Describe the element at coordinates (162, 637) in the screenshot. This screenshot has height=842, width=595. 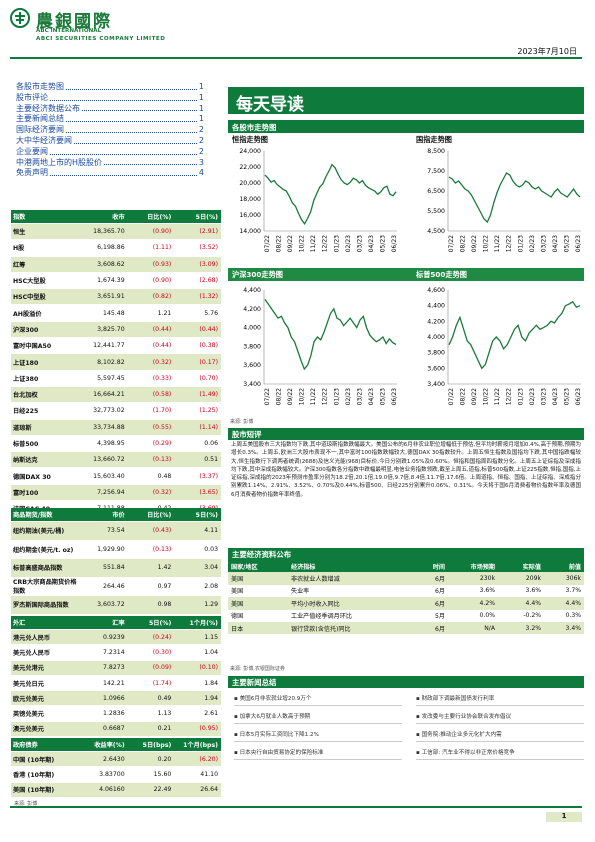
I see `cell-value: (0.24)` at that location.